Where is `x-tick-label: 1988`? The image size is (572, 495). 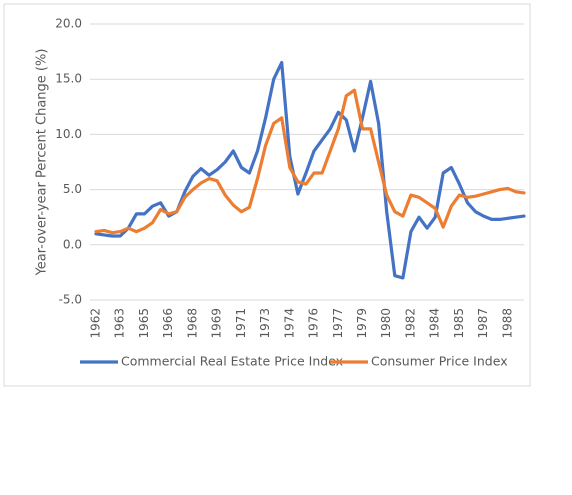
x-tick-label: 1988 is located at coordinates (507, 323).